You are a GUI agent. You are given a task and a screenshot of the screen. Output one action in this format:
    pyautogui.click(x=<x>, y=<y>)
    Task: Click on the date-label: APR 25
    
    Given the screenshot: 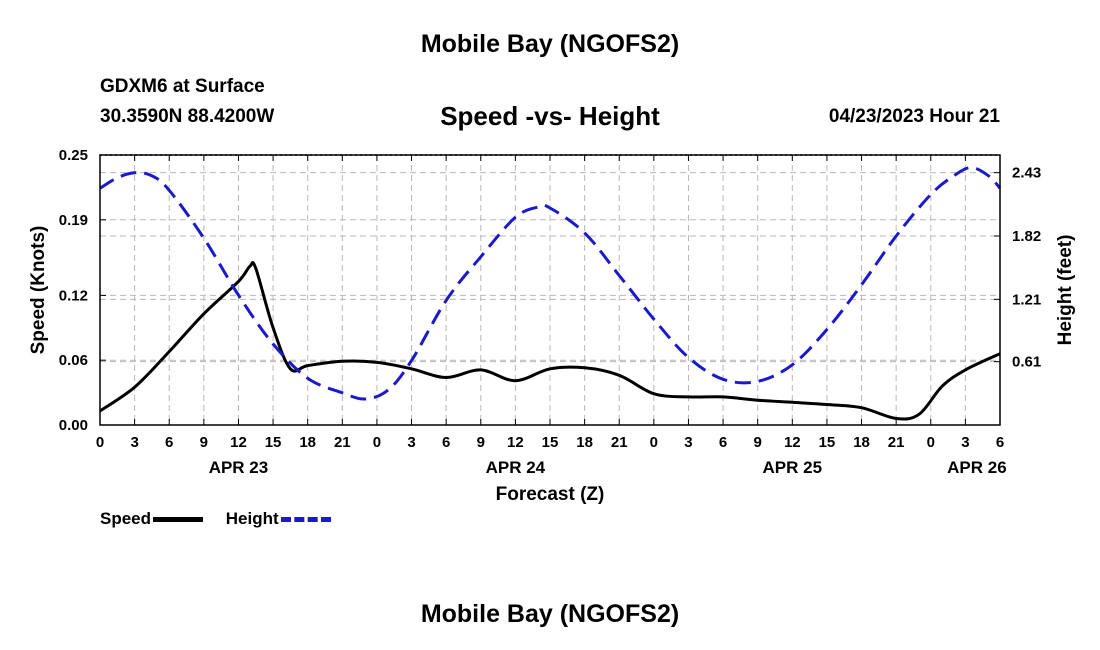 What is the action you would take?
    pyautogui.click(x=793, y=467)
    